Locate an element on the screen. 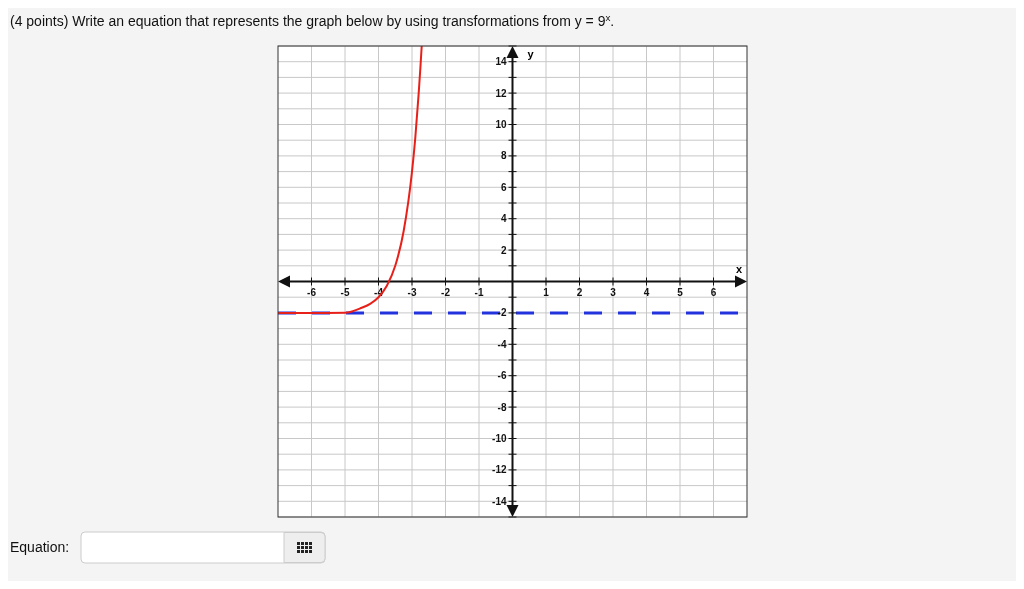 The height and width of the screenshot is (589, 1024). y-axis-title: y is located at coordinates (531, 54).